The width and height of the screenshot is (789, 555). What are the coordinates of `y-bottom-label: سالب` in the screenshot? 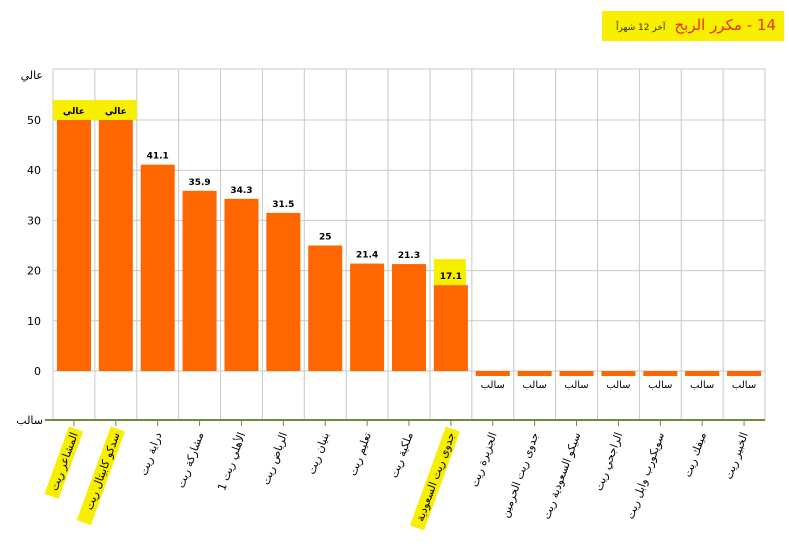 It's located at (29, 420).